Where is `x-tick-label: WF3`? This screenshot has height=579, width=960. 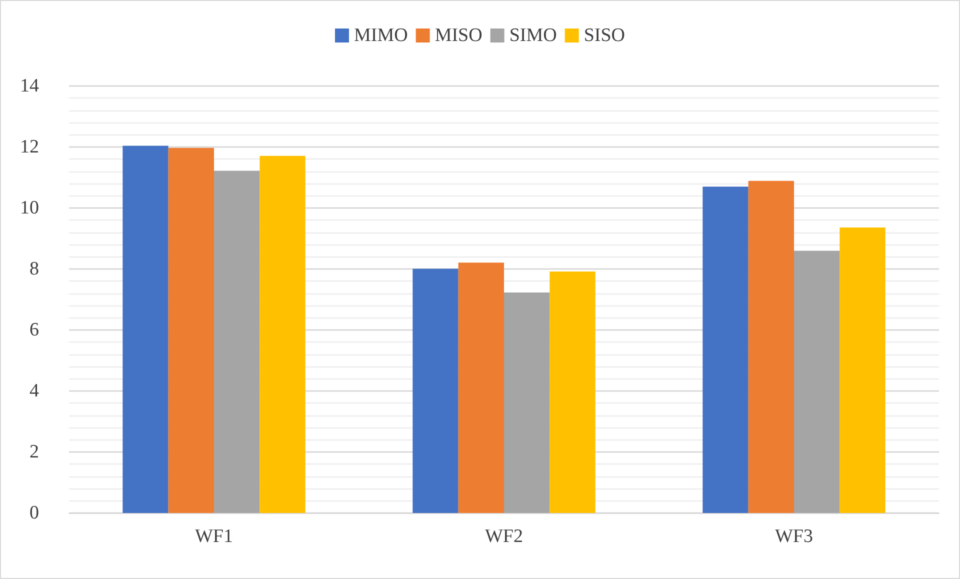 x-tick-label: WF3 is located at coordinates (794, 536).